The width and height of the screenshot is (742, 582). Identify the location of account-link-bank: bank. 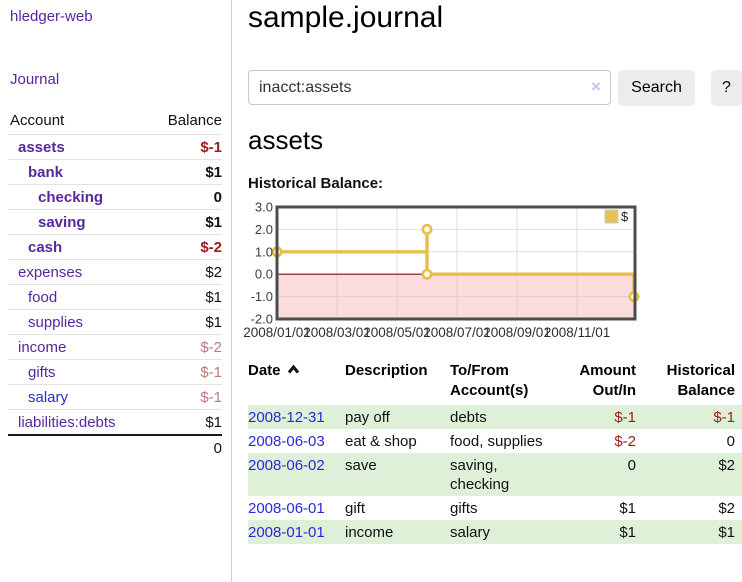
(46, 172).